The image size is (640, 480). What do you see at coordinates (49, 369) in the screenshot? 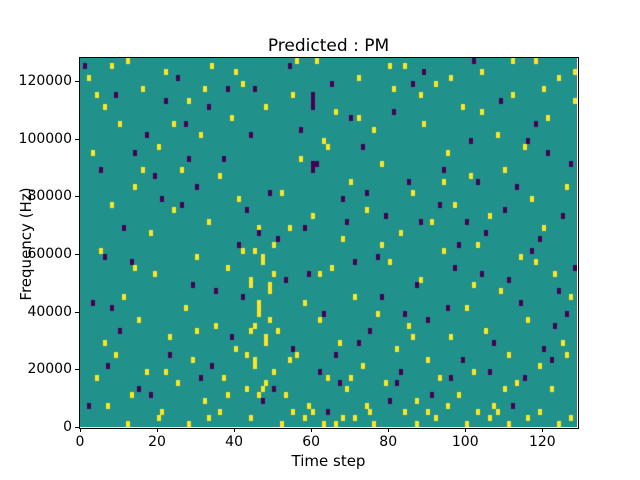
I see `y-tick-label: 20000` at bounding box center [49, 369].